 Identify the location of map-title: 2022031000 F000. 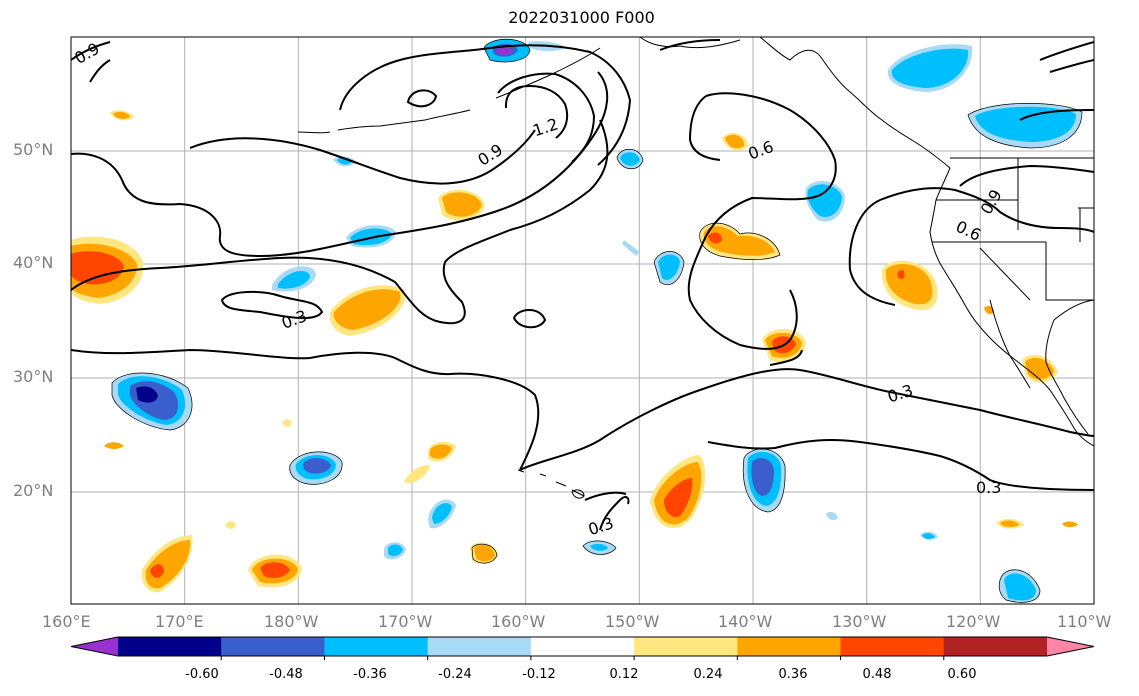
(581, 17).